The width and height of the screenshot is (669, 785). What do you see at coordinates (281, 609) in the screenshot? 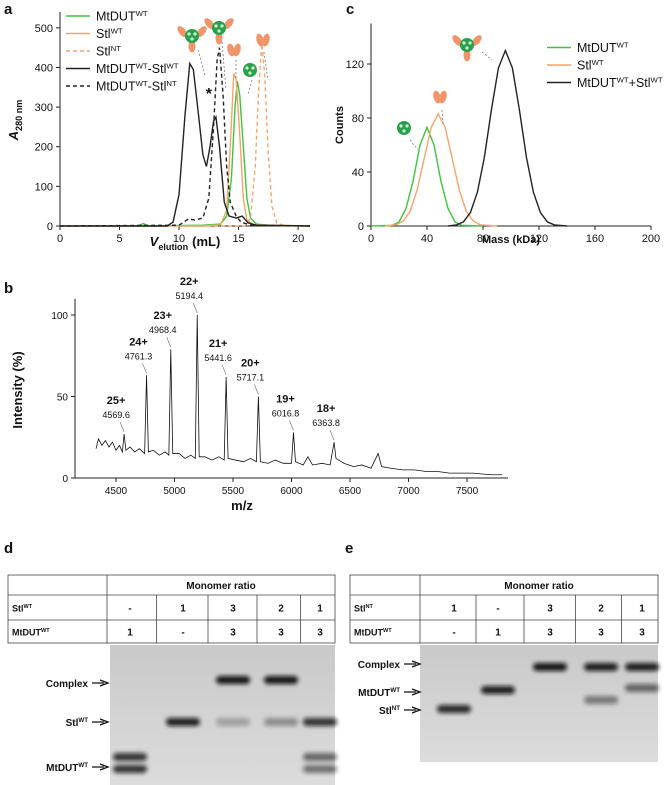
I see `table-cell: 2` at bounding box center [281, 609].